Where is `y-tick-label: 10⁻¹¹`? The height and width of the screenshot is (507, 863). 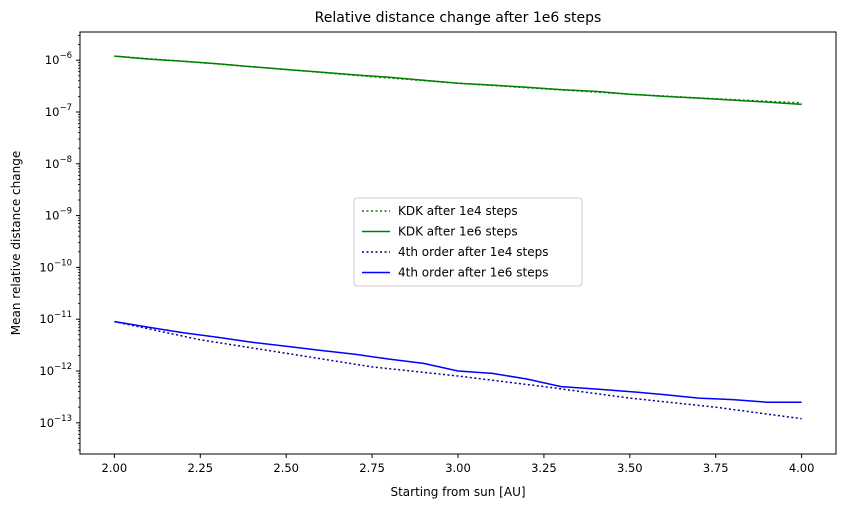 y-tick-label: 10⁻¹¹ is located at coordinates (55, 318).